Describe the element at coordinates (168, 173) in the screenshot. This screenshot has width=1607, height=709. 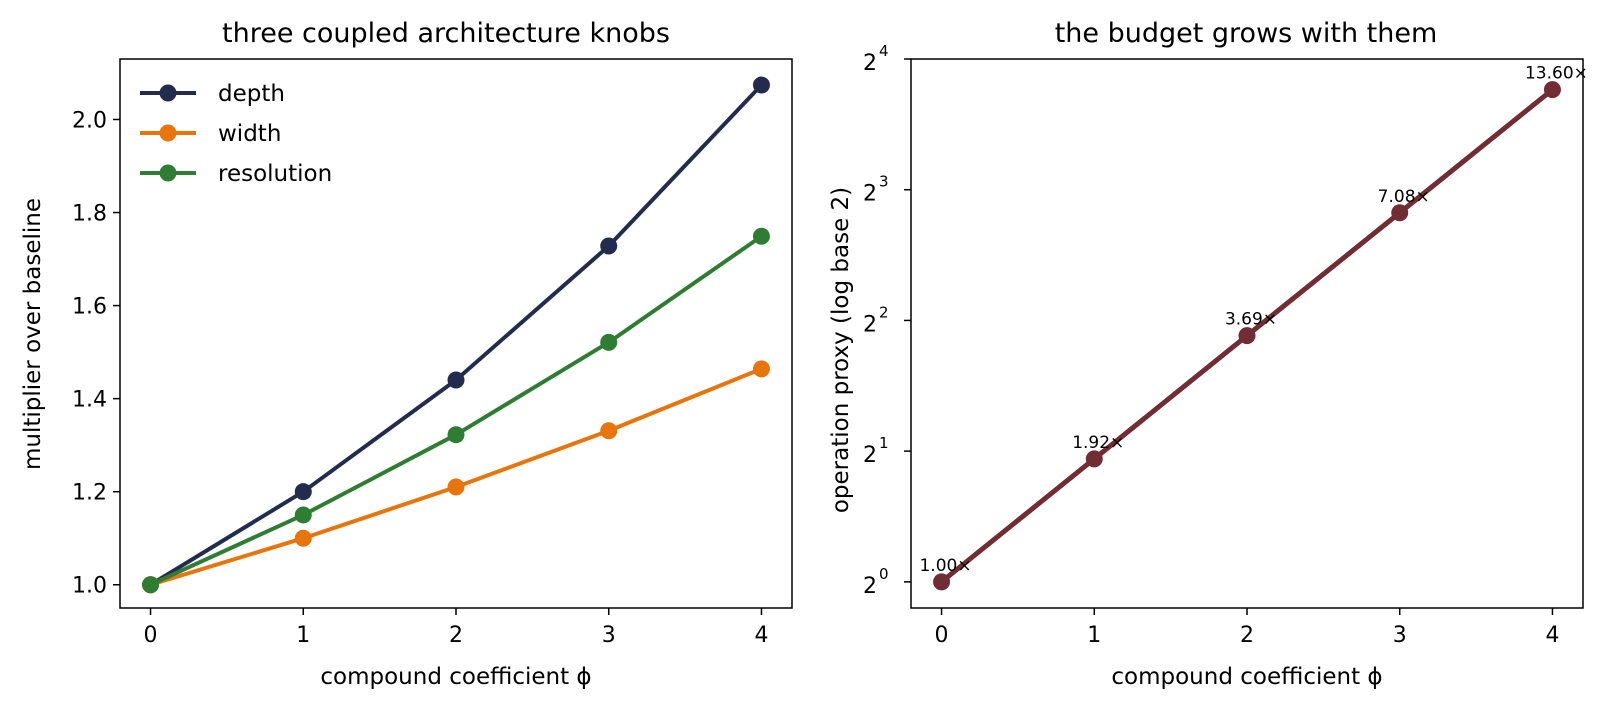
I see `legend-marker-resolution` at that location.